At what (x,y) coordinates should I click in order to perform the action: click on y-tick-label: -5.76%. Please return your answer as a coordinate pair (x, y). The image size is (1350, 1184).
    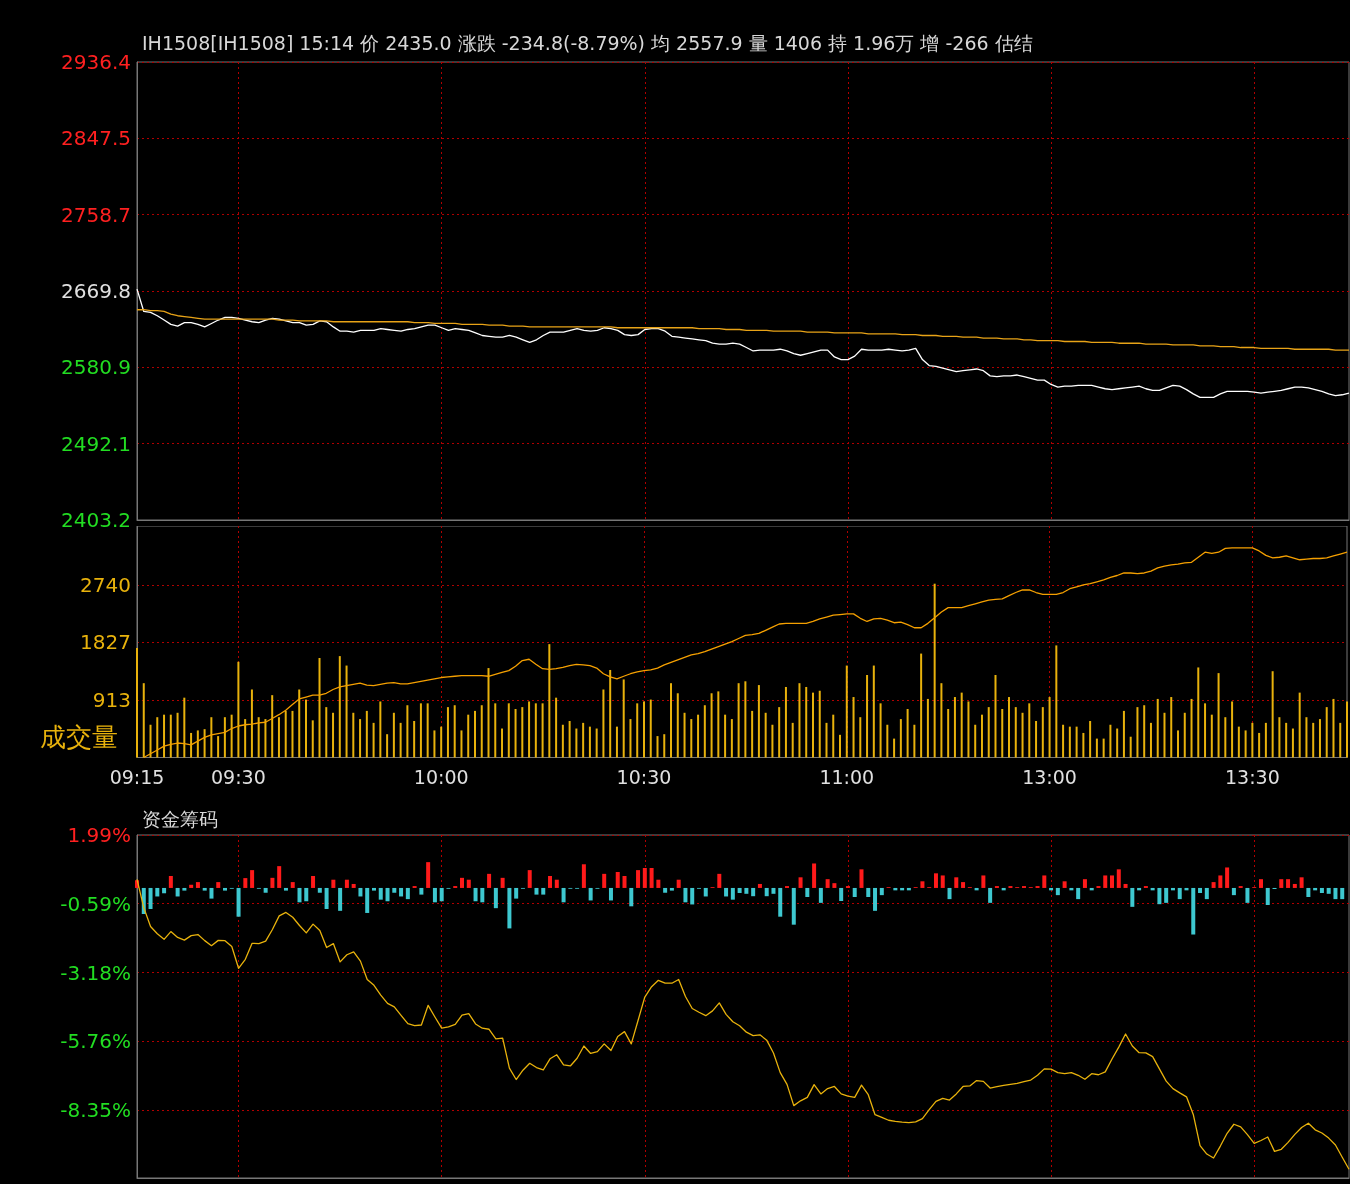
    Looking at the image, I should click on (95, 1041).